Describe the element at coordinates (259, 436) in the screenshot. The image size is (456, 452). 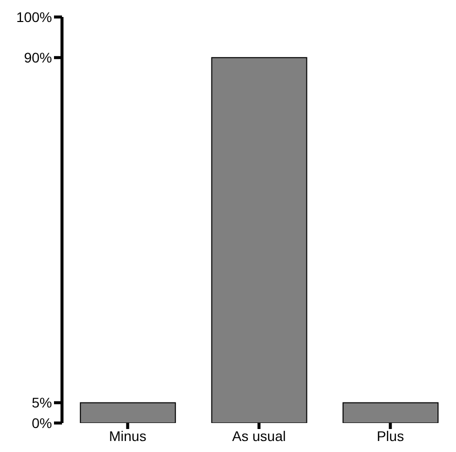
I see `x-tick-label: As usual` at that location.